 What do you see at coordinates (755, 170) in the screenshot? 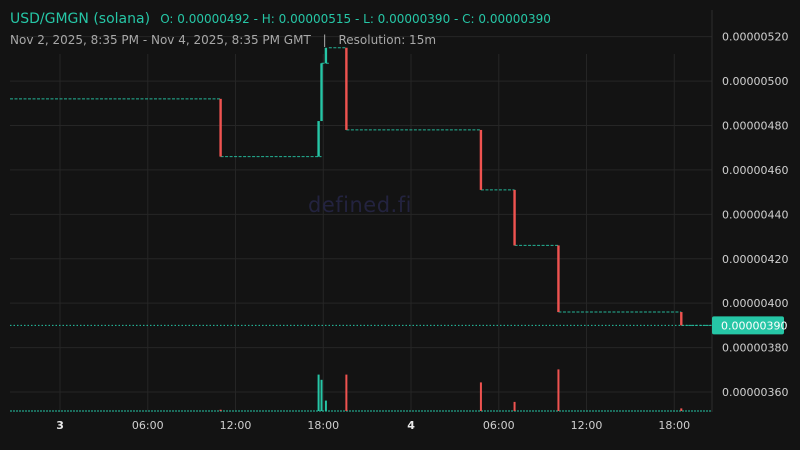
I see `y-tick-label: 0.00000460` at bounding box center [755, 170].